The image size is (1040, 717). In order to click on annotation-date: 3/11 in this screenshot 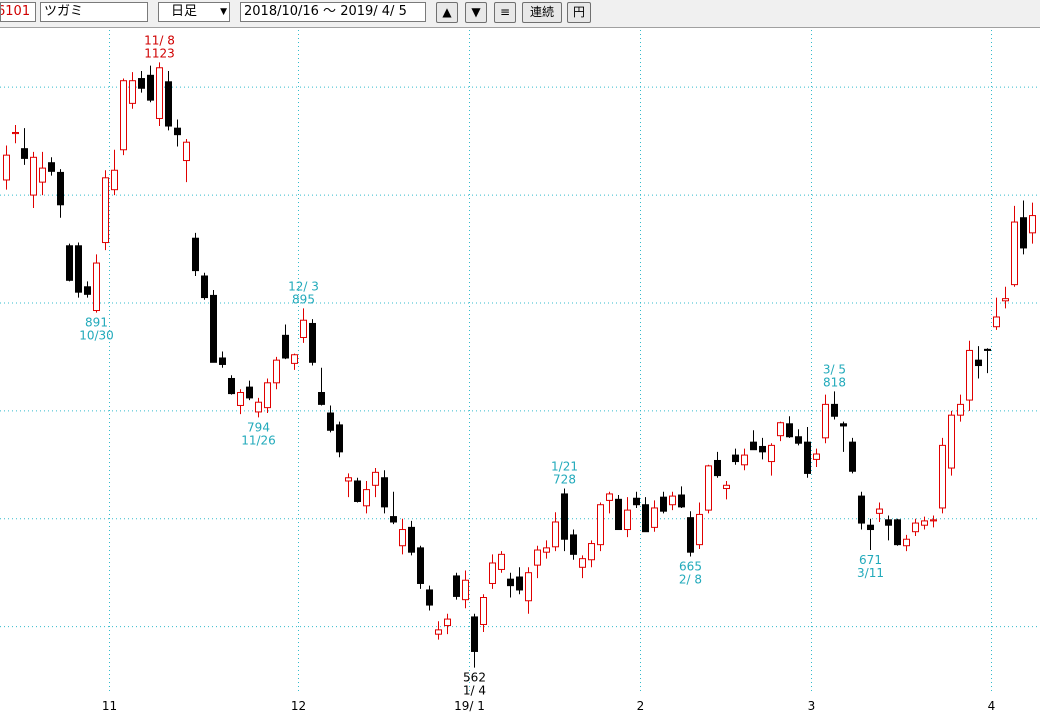, I will do `click(870, 573)`.